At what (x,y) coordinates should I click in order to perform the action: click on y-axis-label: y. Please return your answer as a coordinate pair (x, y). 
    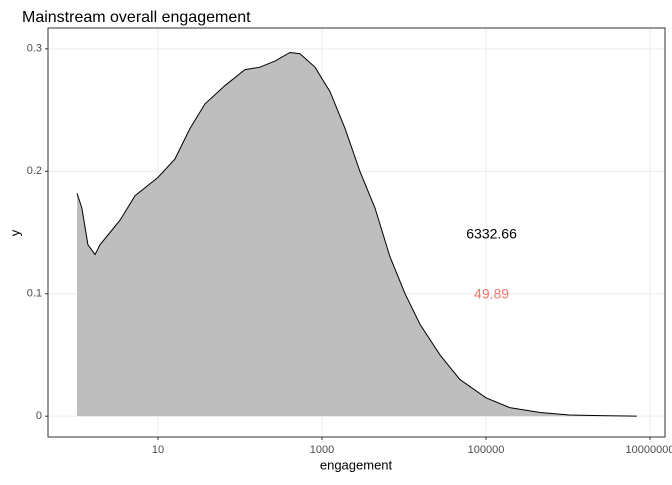
    Looking at the image, I should click on (14, 232).